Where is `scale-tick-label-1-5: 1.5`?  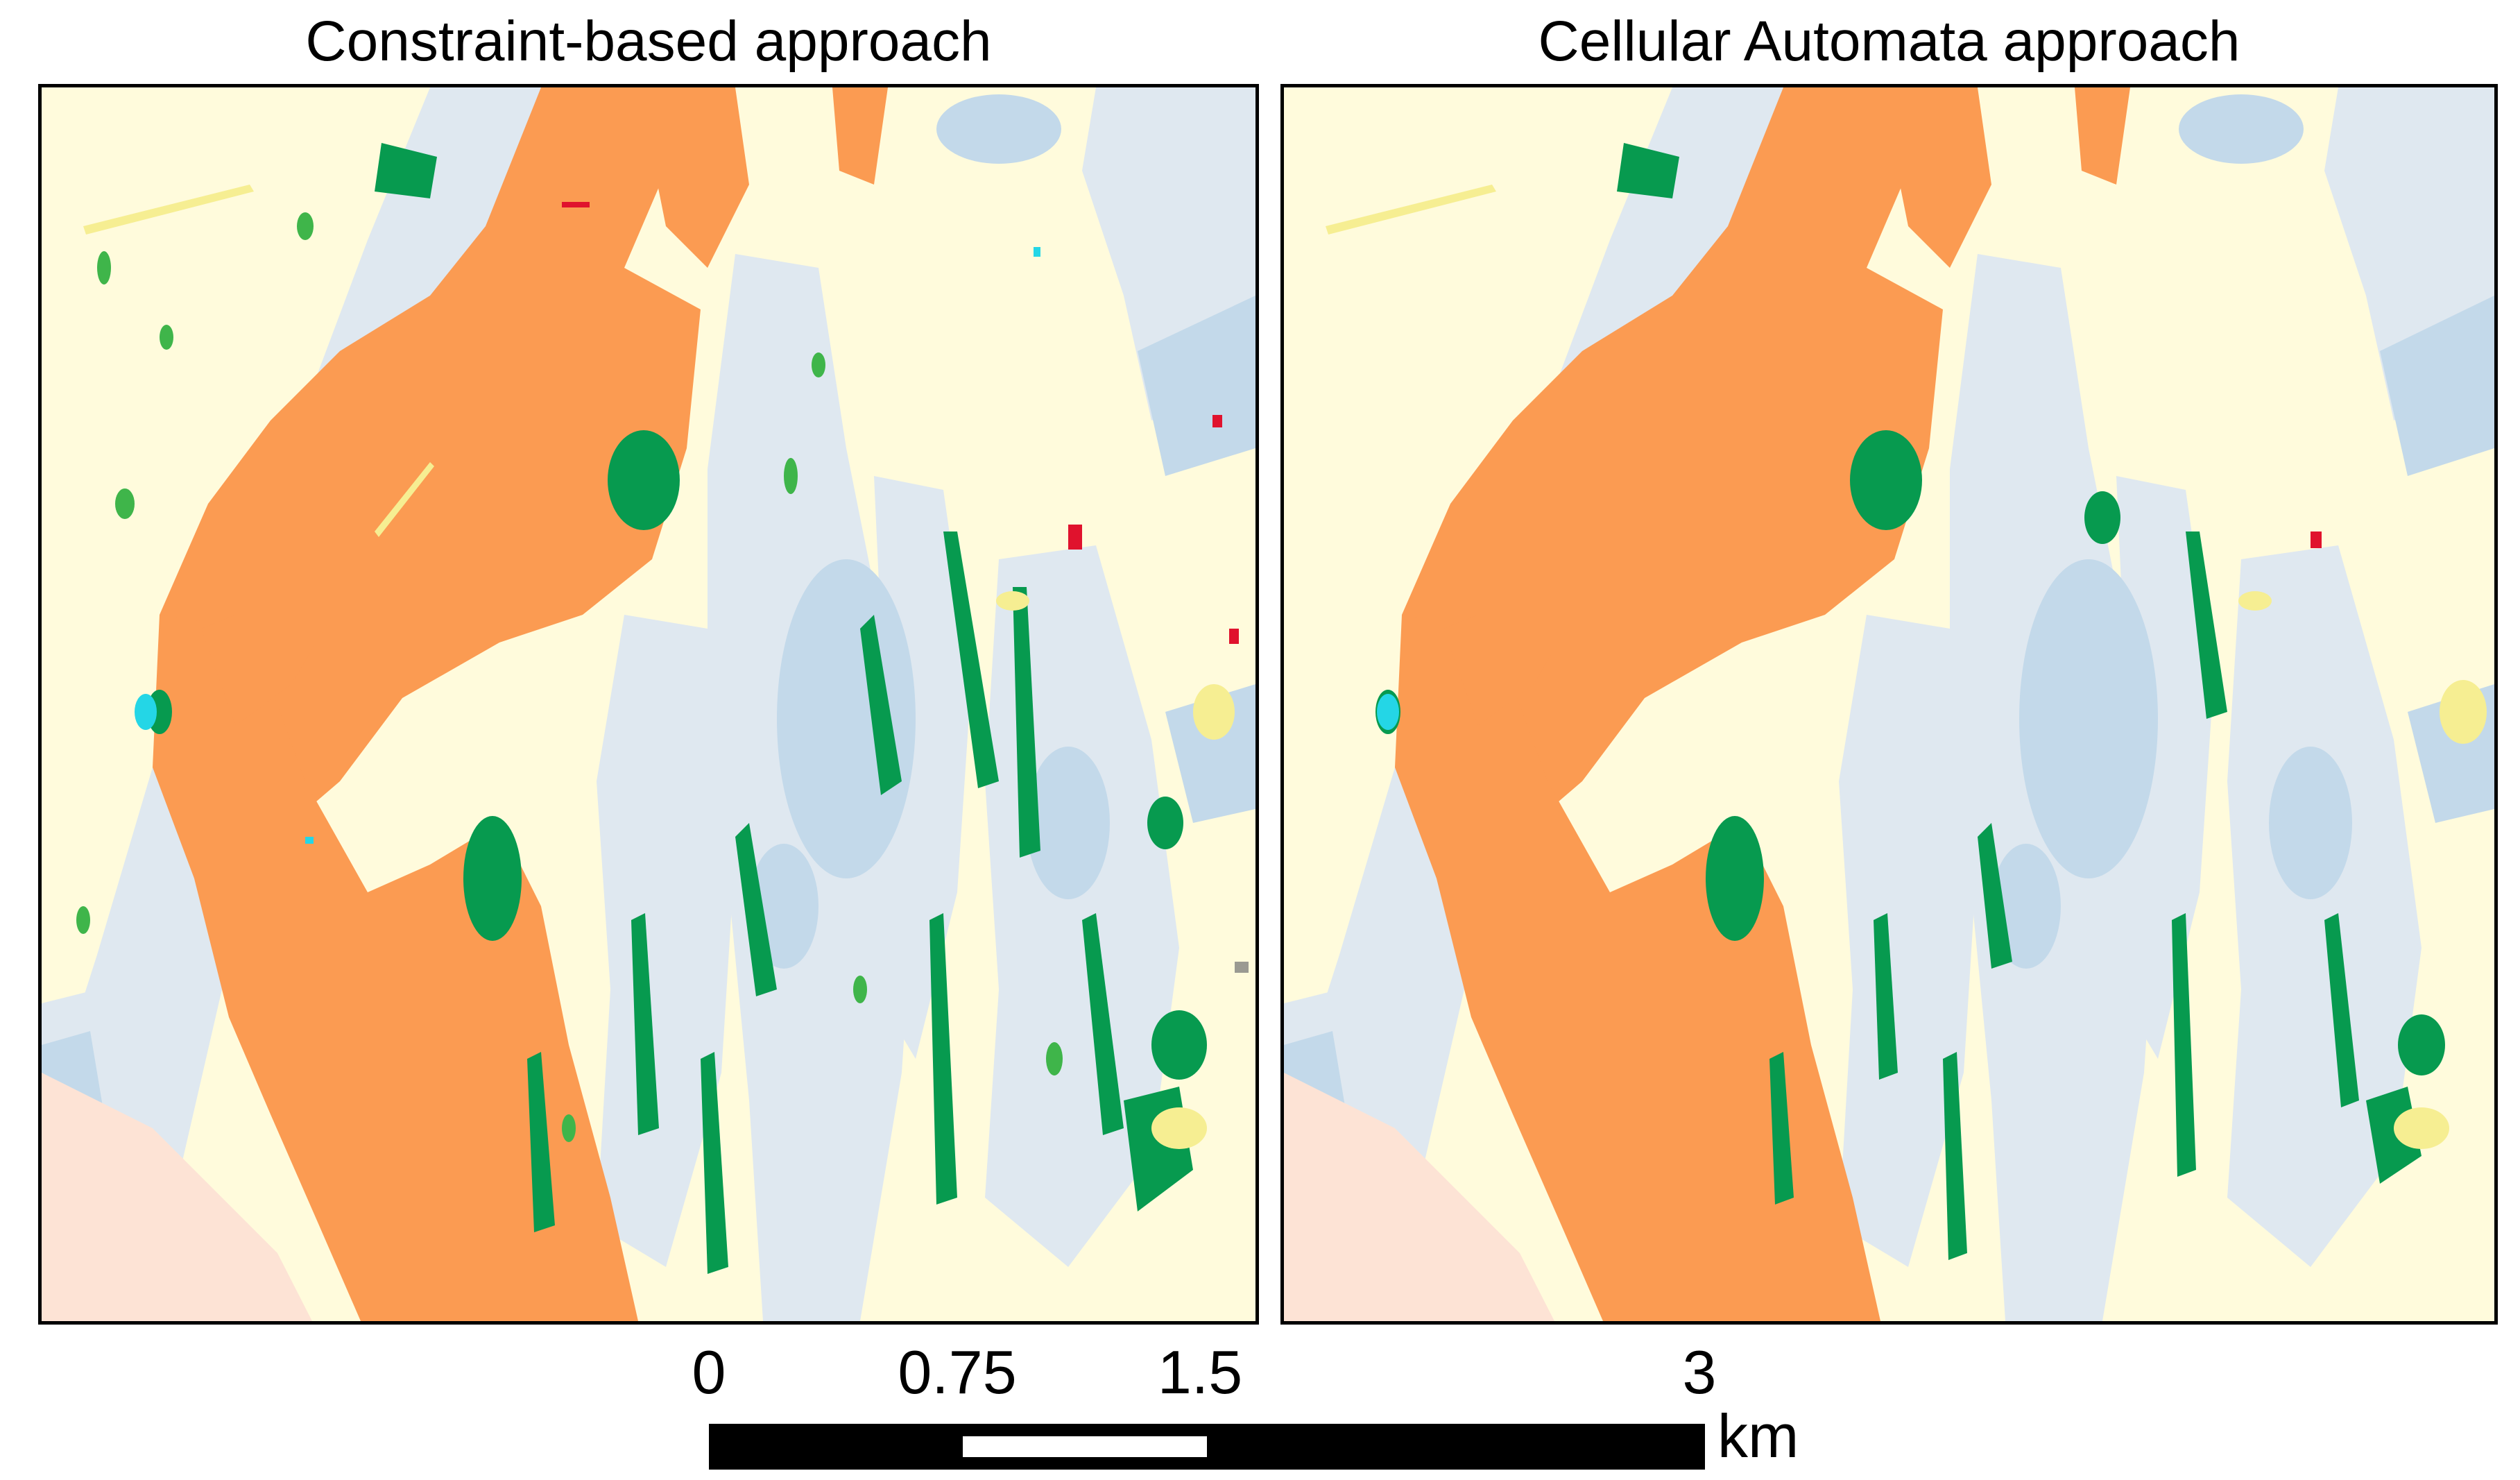 scale-tick-label-1-5: 1.5 is located at coordinates (1200, 1372).